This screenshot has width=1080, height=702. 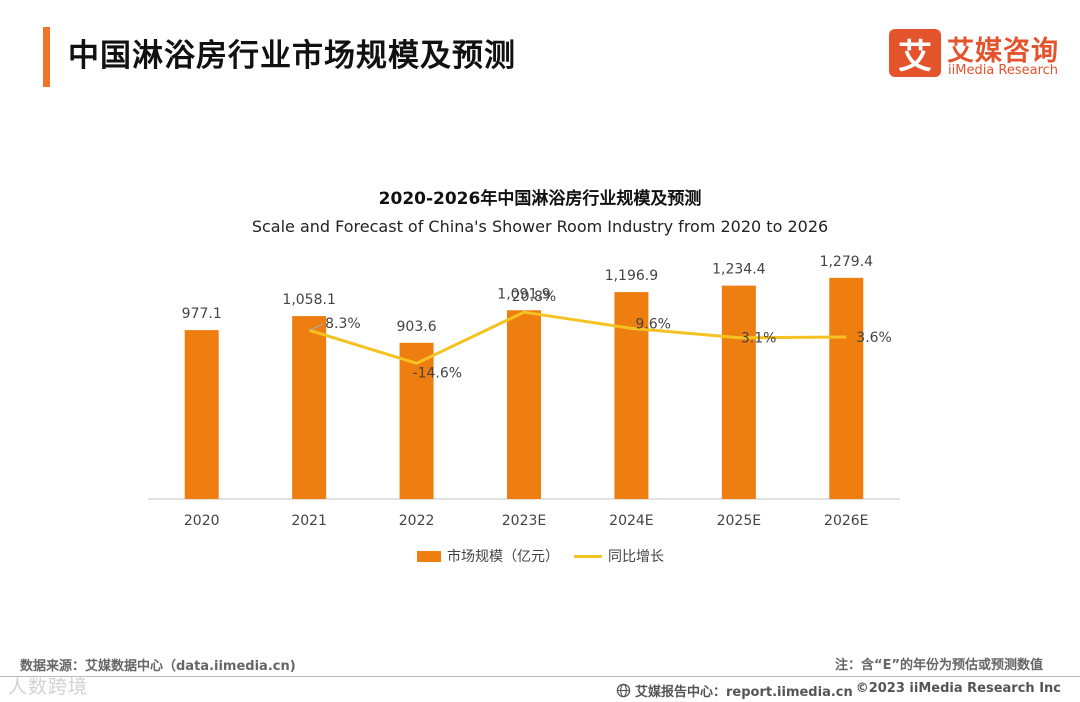 What do you see at coordinates (739, 270) in the screenshot?
I see `bar-value-label-2025E: 1,234.4` at bounding box center [739, 270].